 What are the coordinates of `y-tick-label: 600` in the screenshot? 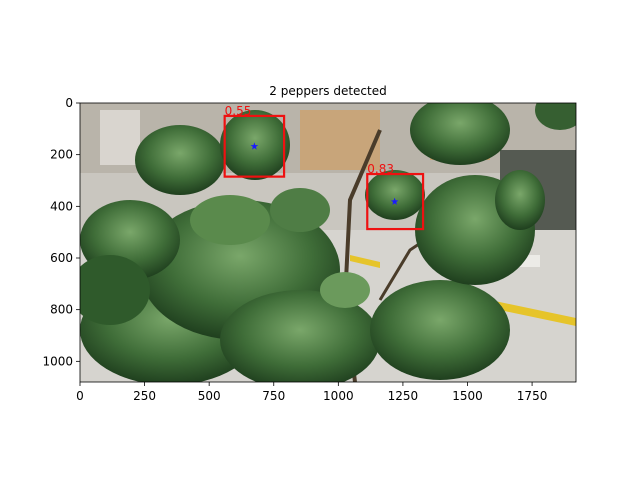 It's located at (61, 258).